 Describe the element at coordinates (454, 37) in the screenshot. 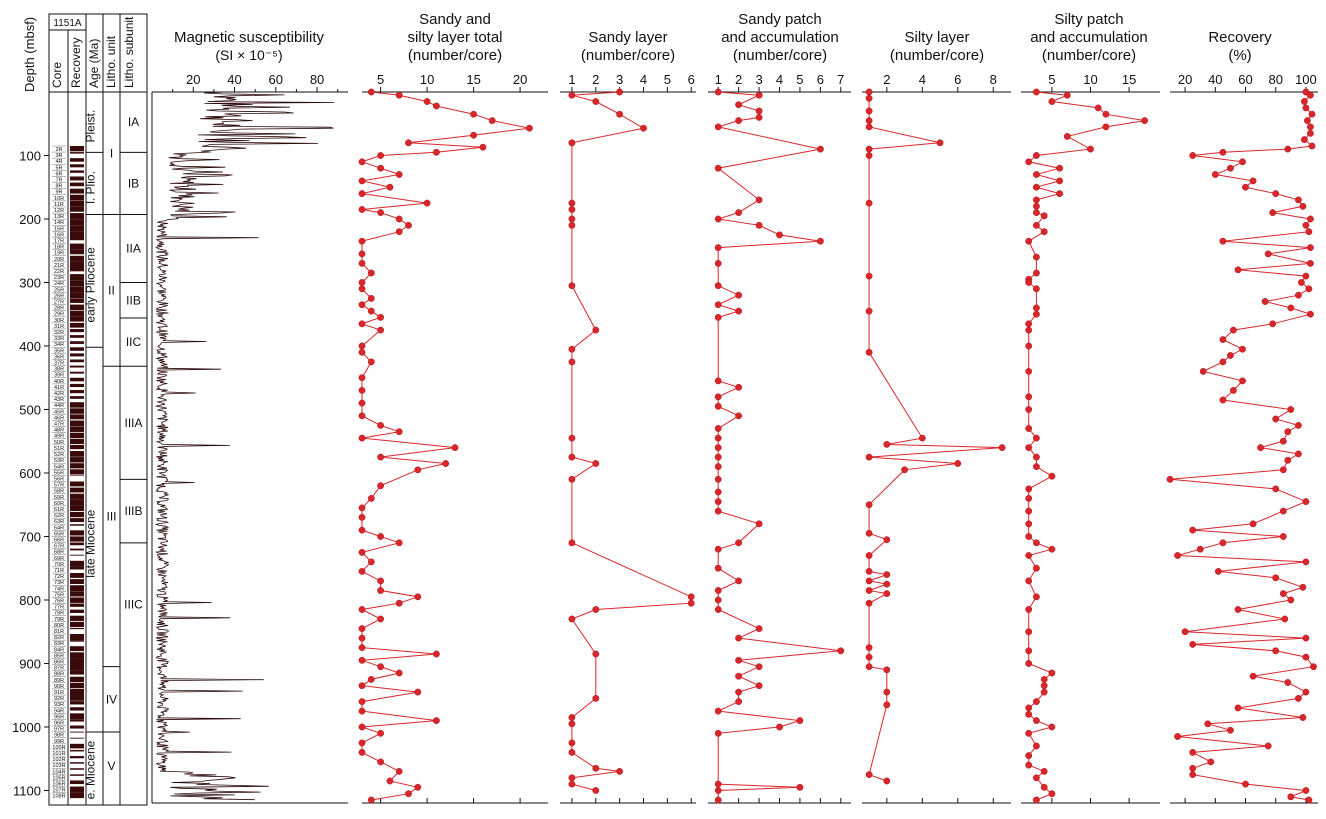

I see `p1-title-line2: silty layer total` at that location.